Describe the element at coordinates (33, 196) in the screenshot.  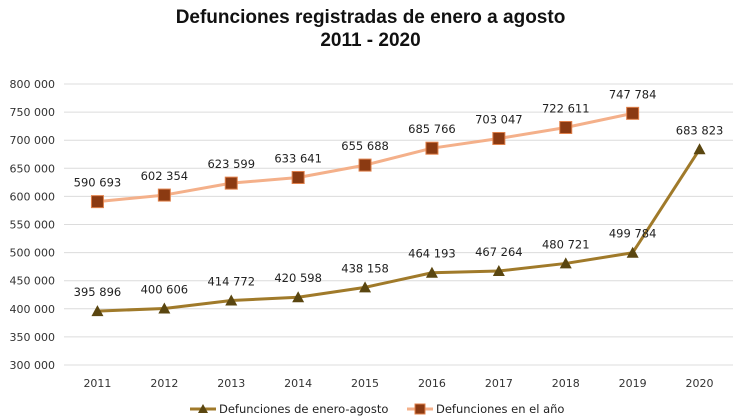
I see `y-tick-label: 600 000` at that location.